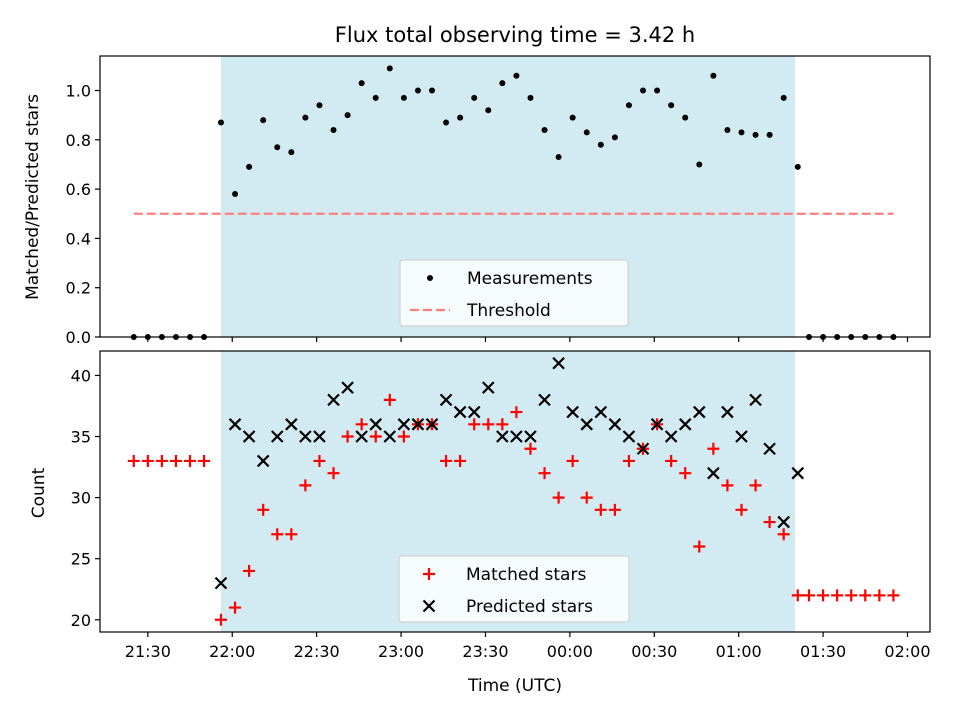 The width and height of the screenshot is (960, 720). Describe the element at coordinates (739, 651) in the screenshot. I see `x-tick-label: 01:00` at that location.